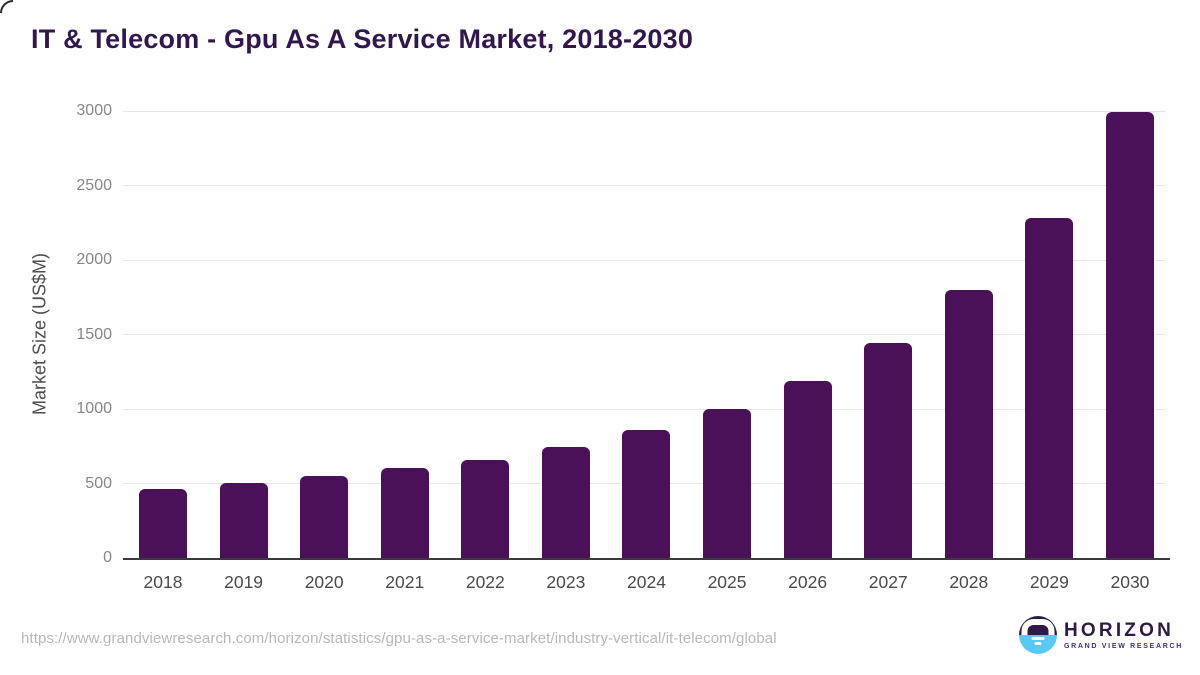 The height and width of the screenshot is (675, 1200). What do you see at coordinates (94, 110) in the screenshot?
I see `y-tick-label-3000: 3000` at bounding box center [94, 110].